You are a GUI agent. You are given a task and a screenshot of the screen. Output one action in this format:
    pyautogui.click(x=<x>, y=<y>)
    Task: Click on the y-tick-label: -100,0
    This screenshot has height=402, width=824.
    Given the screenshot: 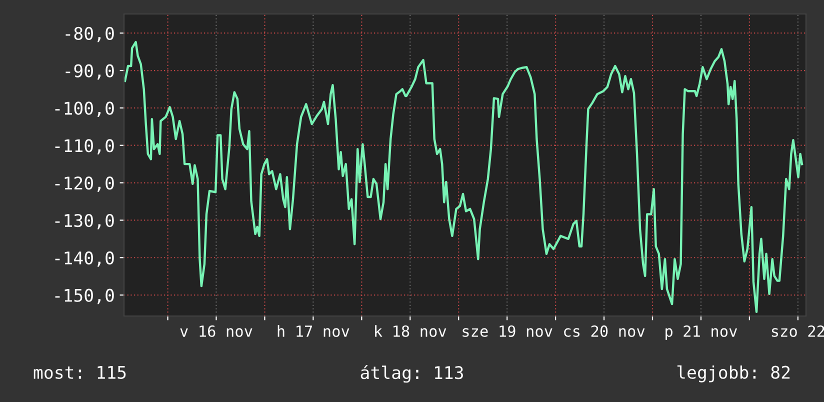 What is the action you would take?
    pyautogui.click(x=84, y=110)
    